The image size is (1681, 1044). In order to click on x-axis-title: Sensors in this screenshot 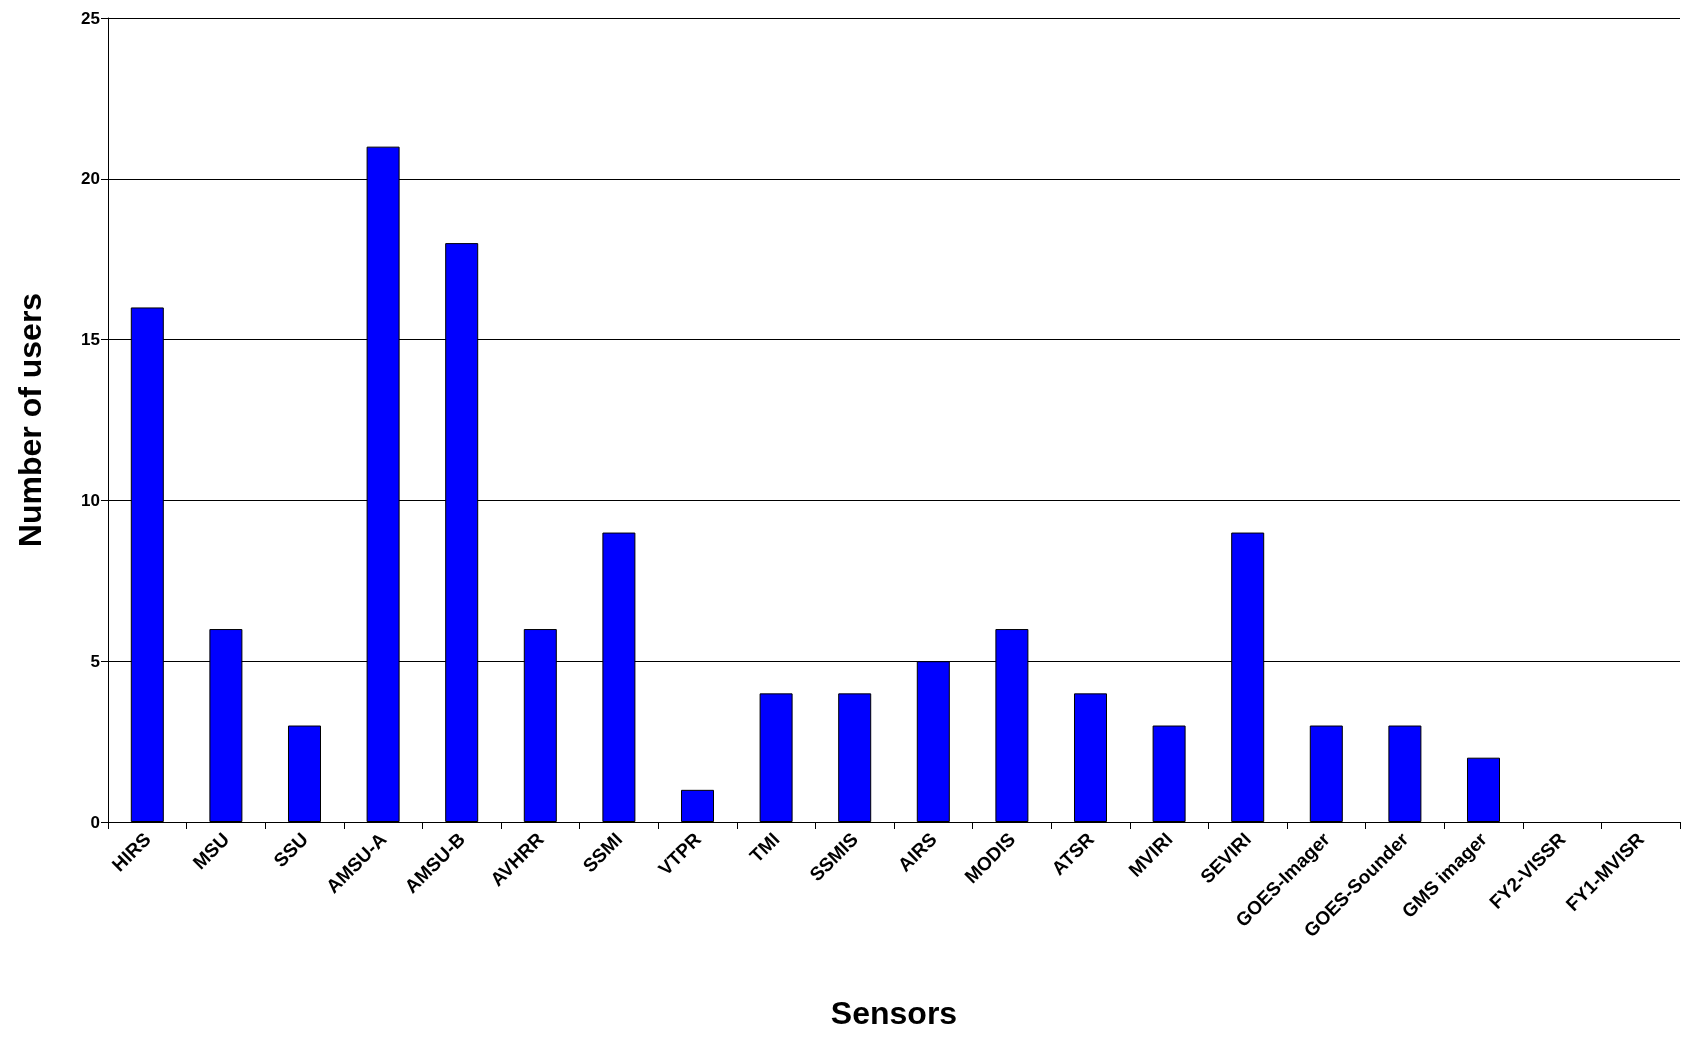, I will do `click(894, 1013)`.